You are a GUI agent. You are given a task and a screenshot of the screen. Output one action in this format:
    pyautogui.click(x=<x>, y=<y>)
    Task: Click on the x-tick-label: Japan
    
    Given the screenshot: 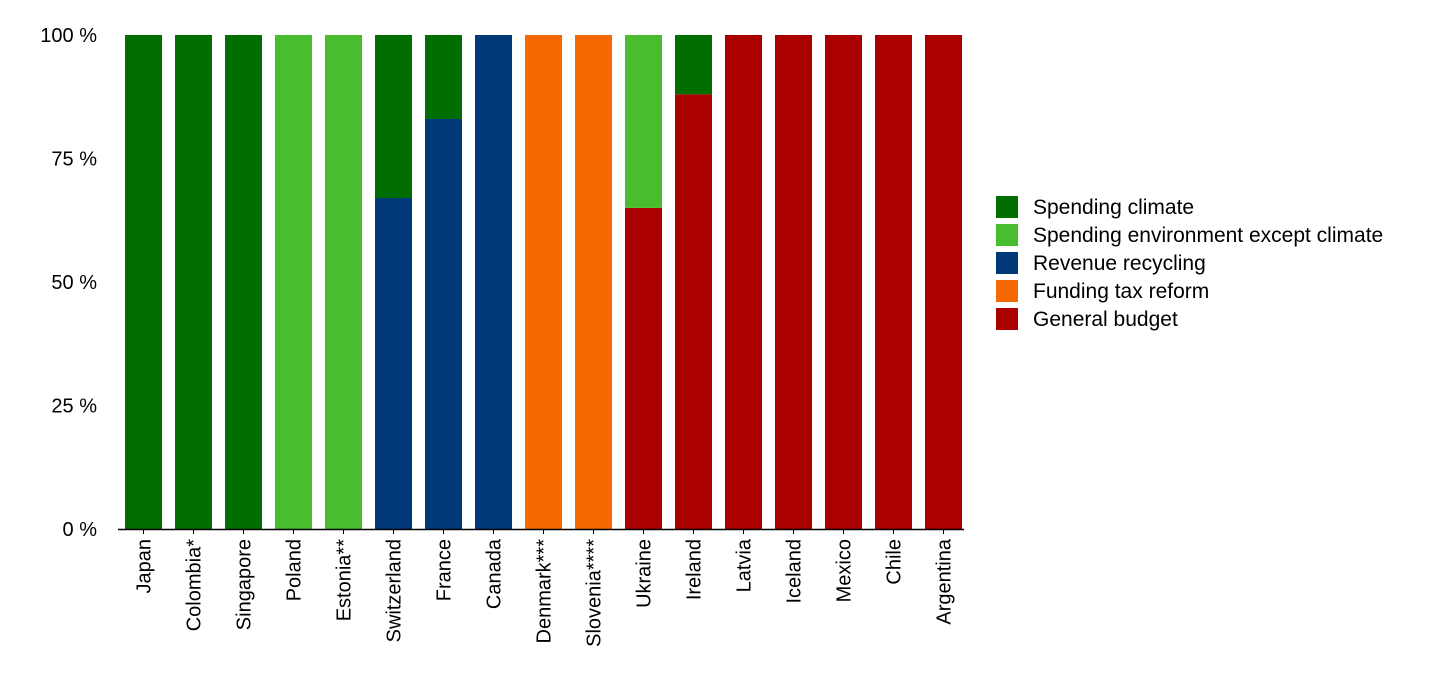 What is the action you would take?
    pyautogui.click(x=145, y=566)
    